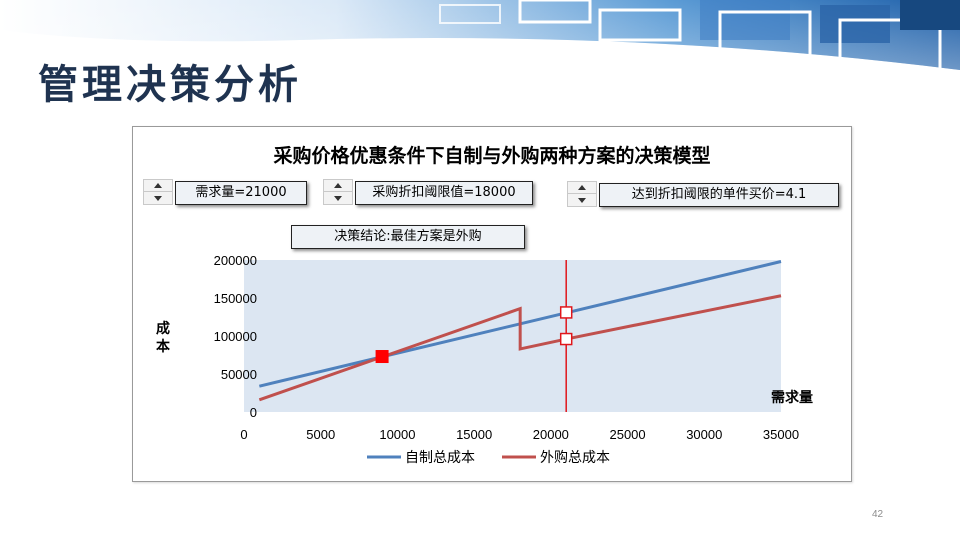 This screenshot has height=540, width=960. What do you see at coordinates (397, 434) in the screenshot?
I see `x-tick-label: 10000` at bounding box center [397, 434].